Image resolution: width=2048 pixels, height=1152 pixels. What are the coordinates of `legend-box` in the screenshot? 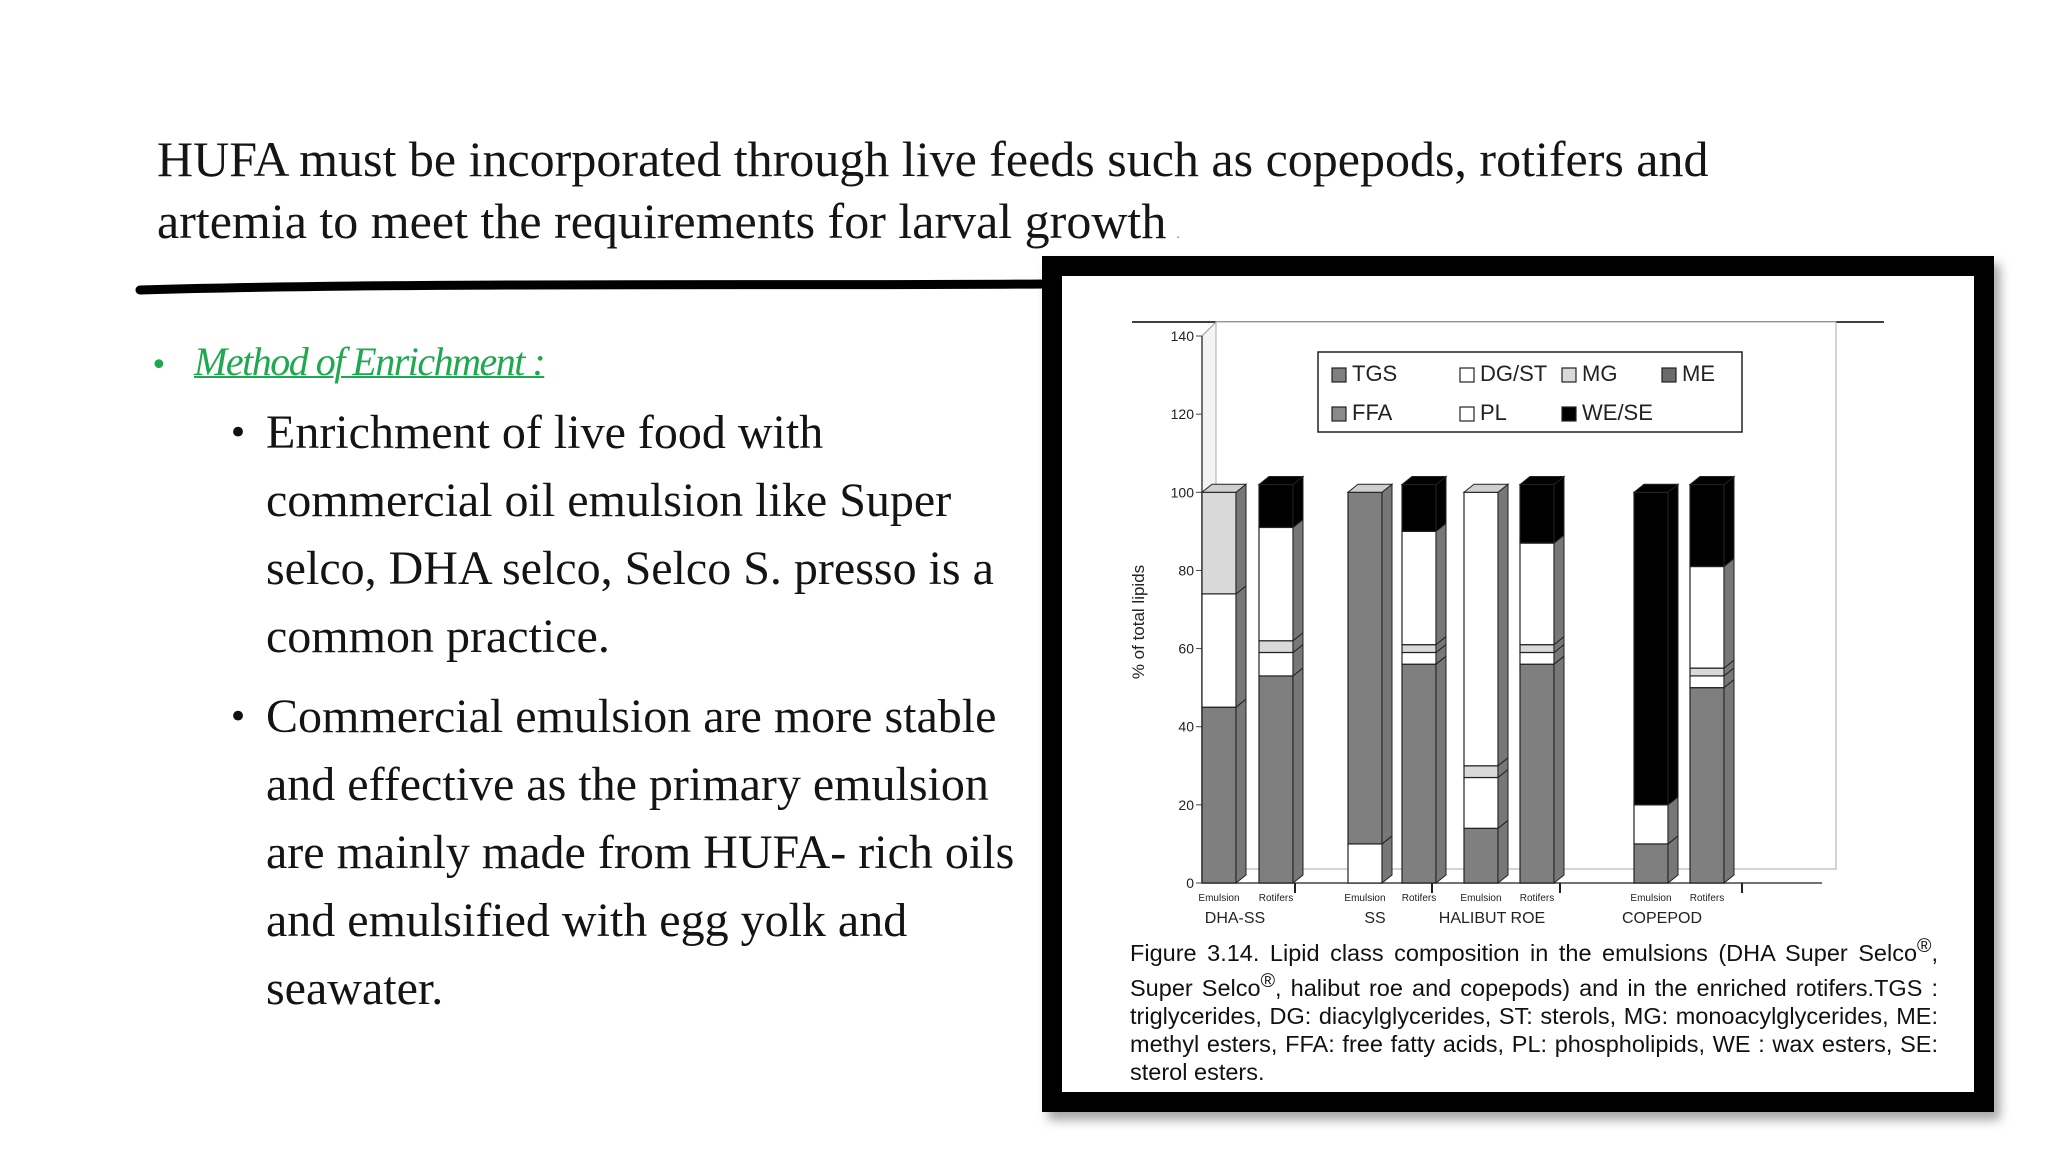 It's located at (1530, 392).